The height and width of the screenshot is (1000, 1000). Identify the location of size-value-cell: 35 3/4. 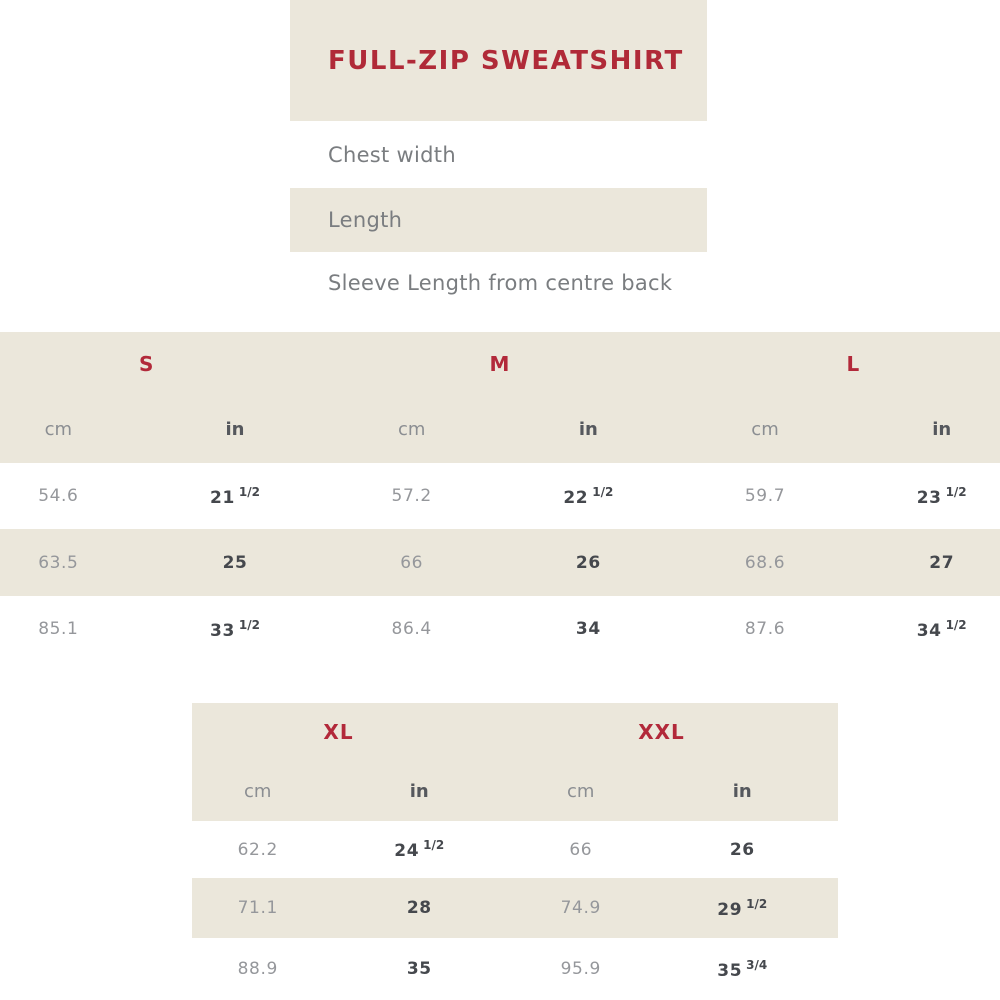
(758, 969).